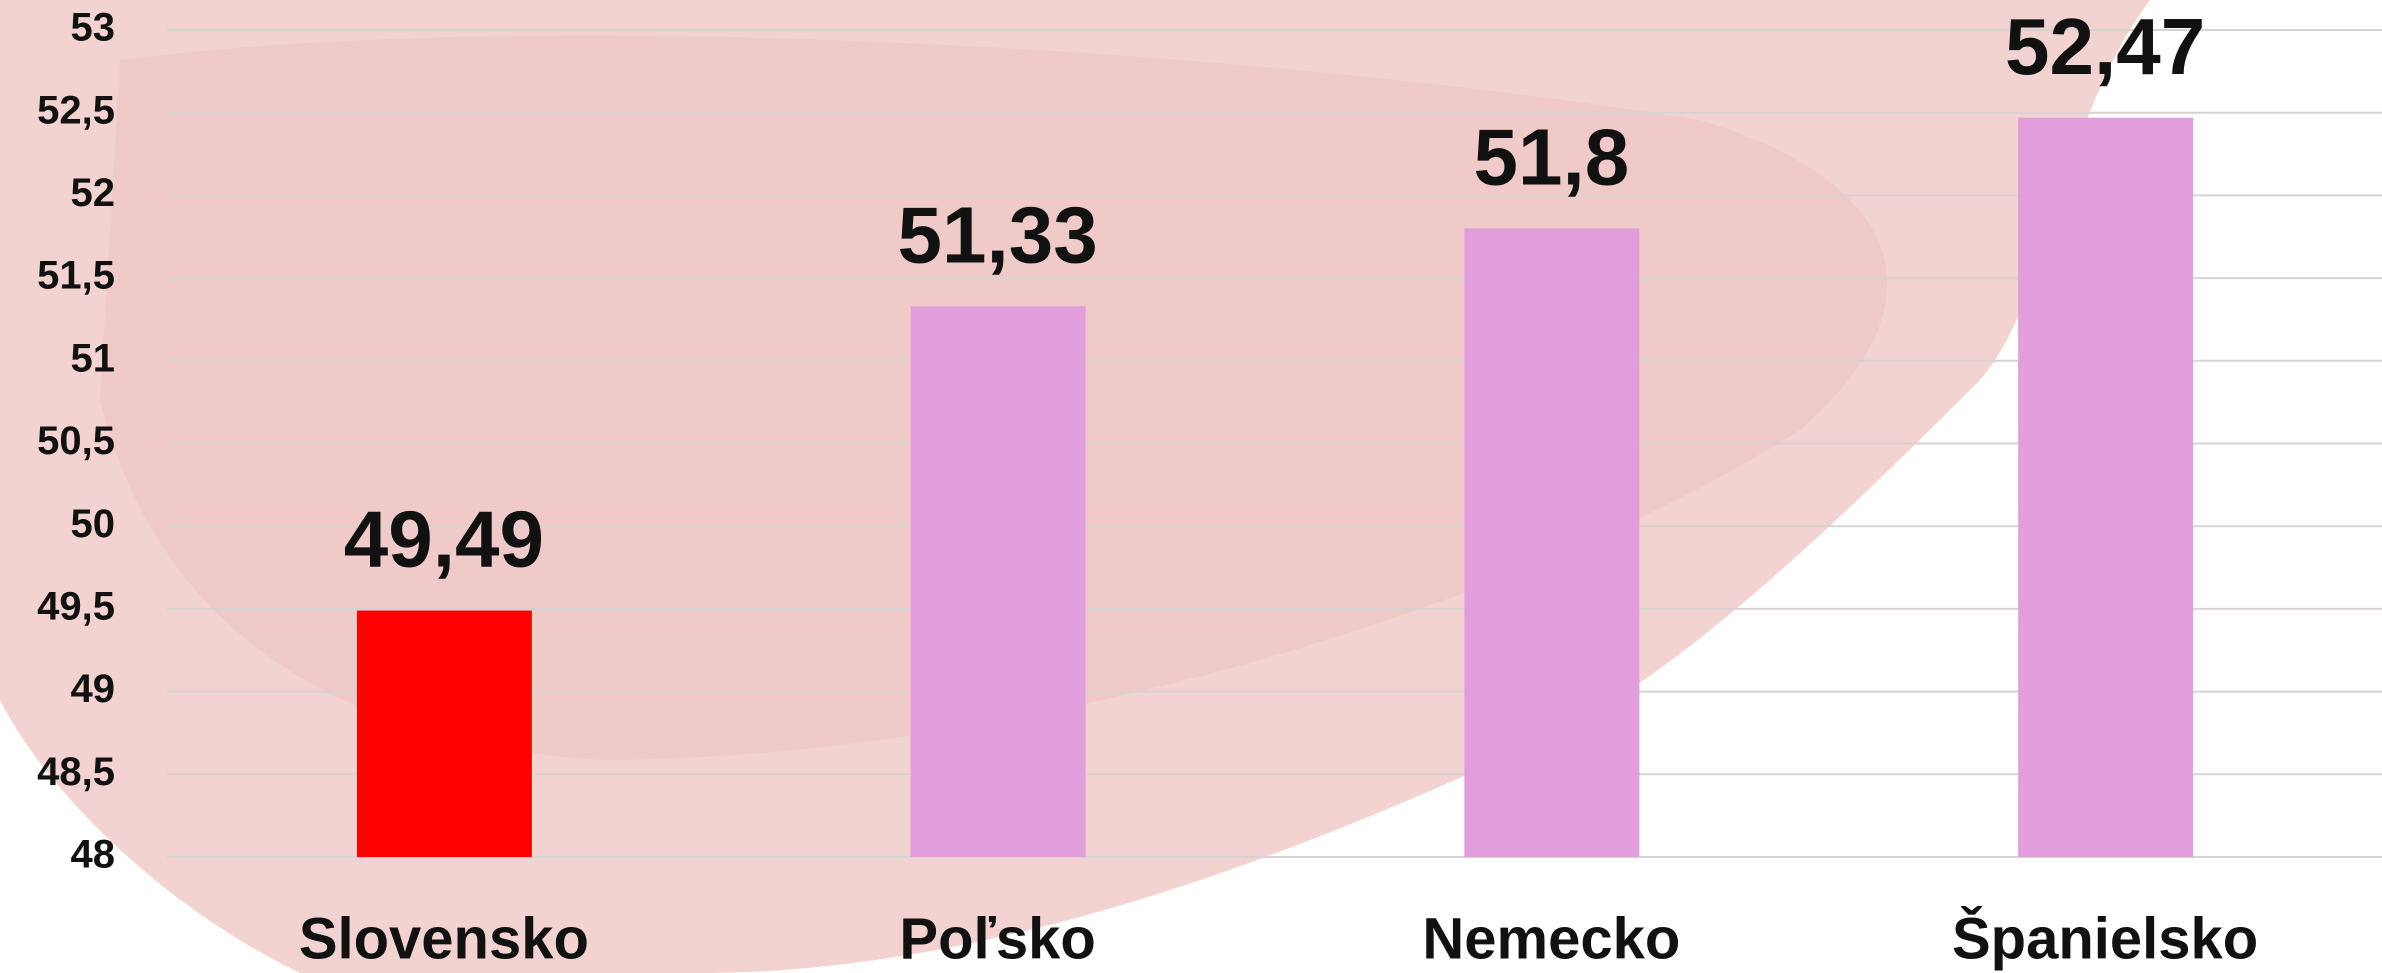  What do you see at coordinates (93, 358) in the screenshot?
I see `y-tick-label: 51` at bounding box center [93, 358].